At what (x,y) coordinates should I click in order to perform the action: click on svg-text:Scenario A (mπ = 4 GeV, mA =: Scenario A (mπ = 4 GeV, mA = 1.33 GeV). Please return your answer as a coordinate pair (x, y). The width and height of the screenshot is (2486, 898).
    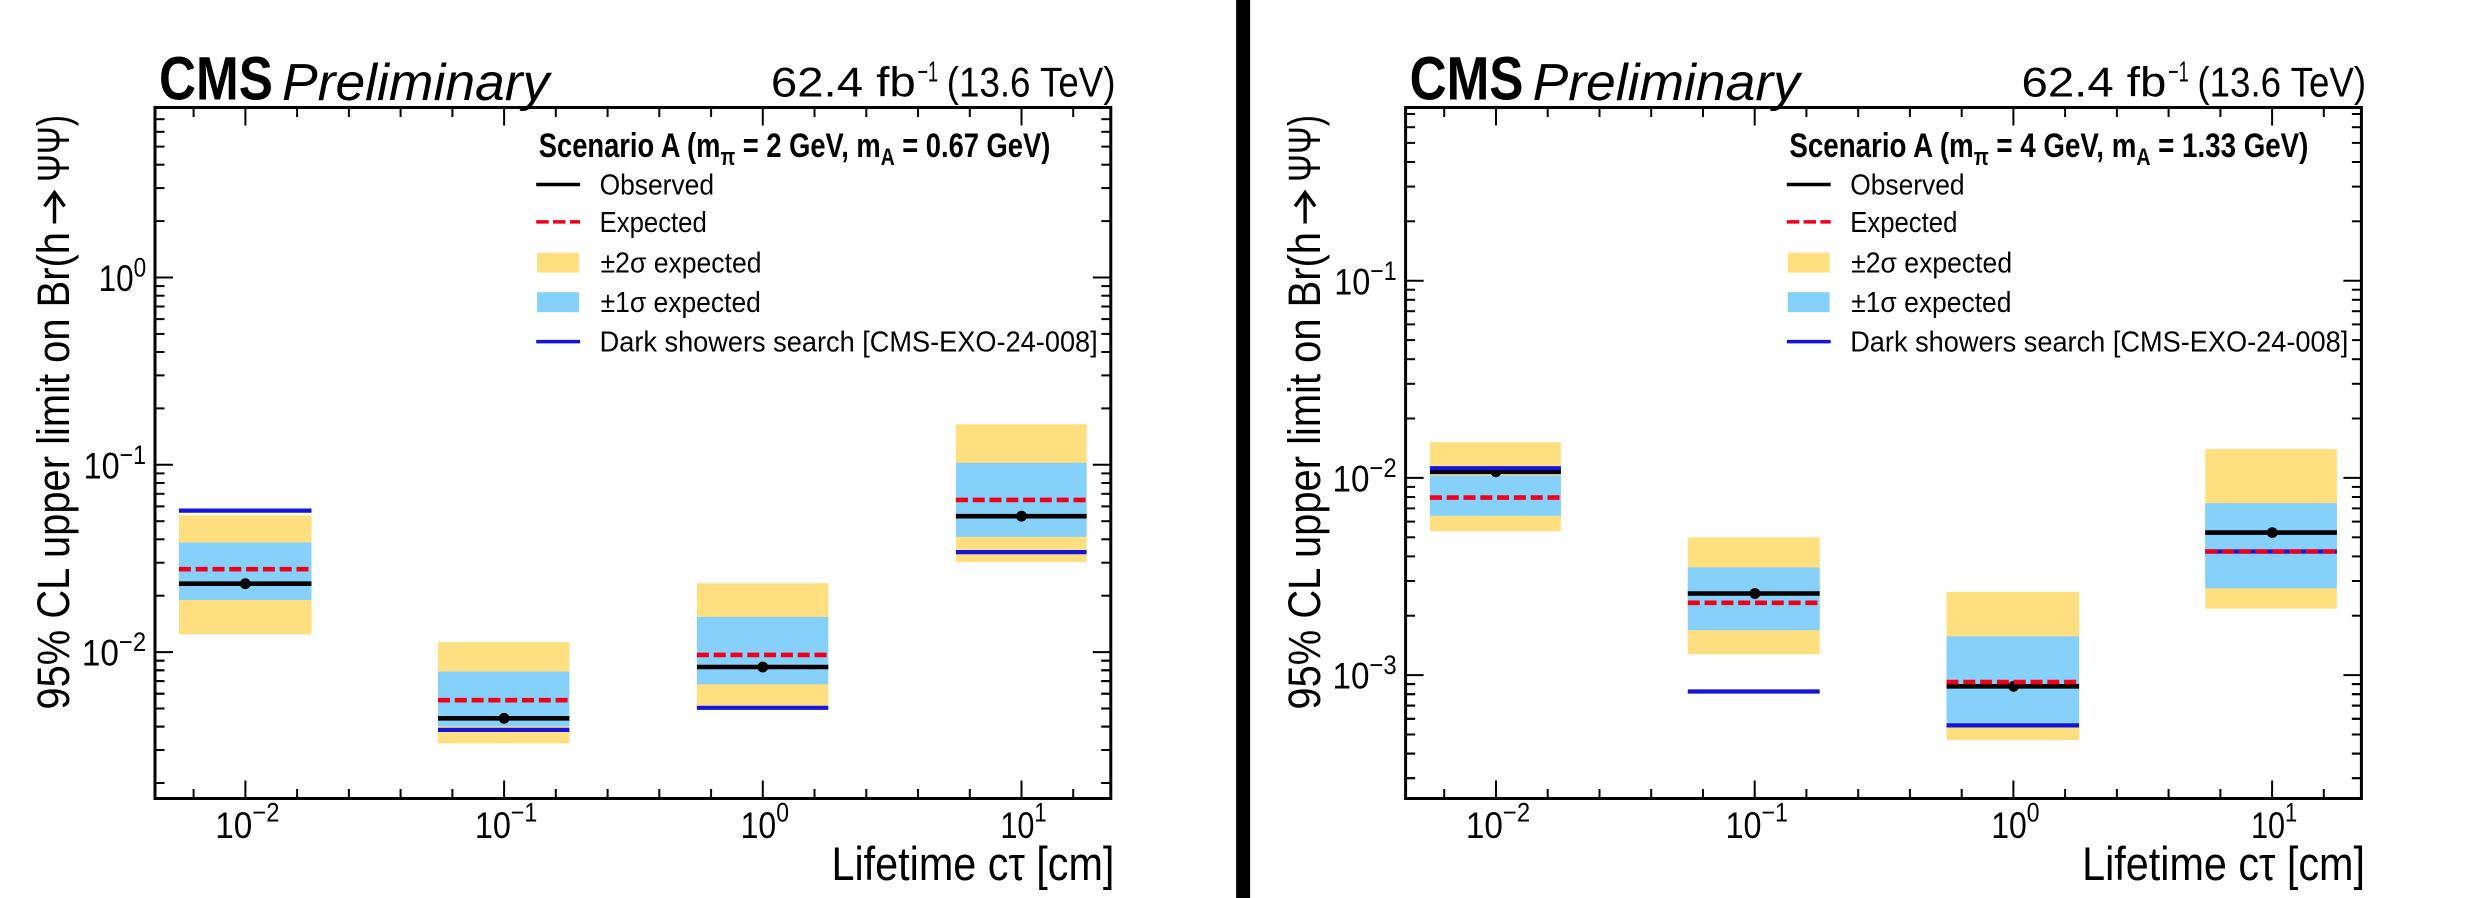
    Looking at the image, I should click on (2048, 149).